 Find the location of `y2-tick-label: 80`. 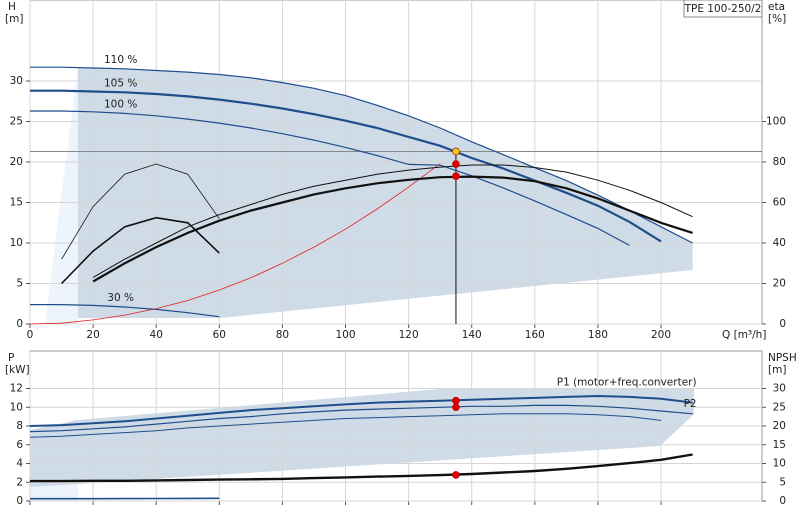

y2-tick-label: 80 is located at coordinates (779, 162).